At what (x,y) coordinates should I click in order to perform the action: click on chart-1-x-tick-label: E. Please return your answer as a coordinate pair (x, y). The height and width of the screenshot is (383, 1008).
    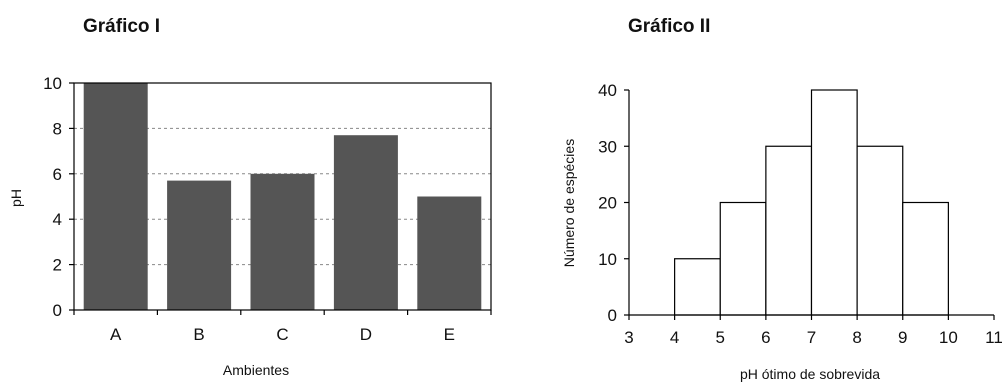
    Looking at the image, I should click on (449, 334).